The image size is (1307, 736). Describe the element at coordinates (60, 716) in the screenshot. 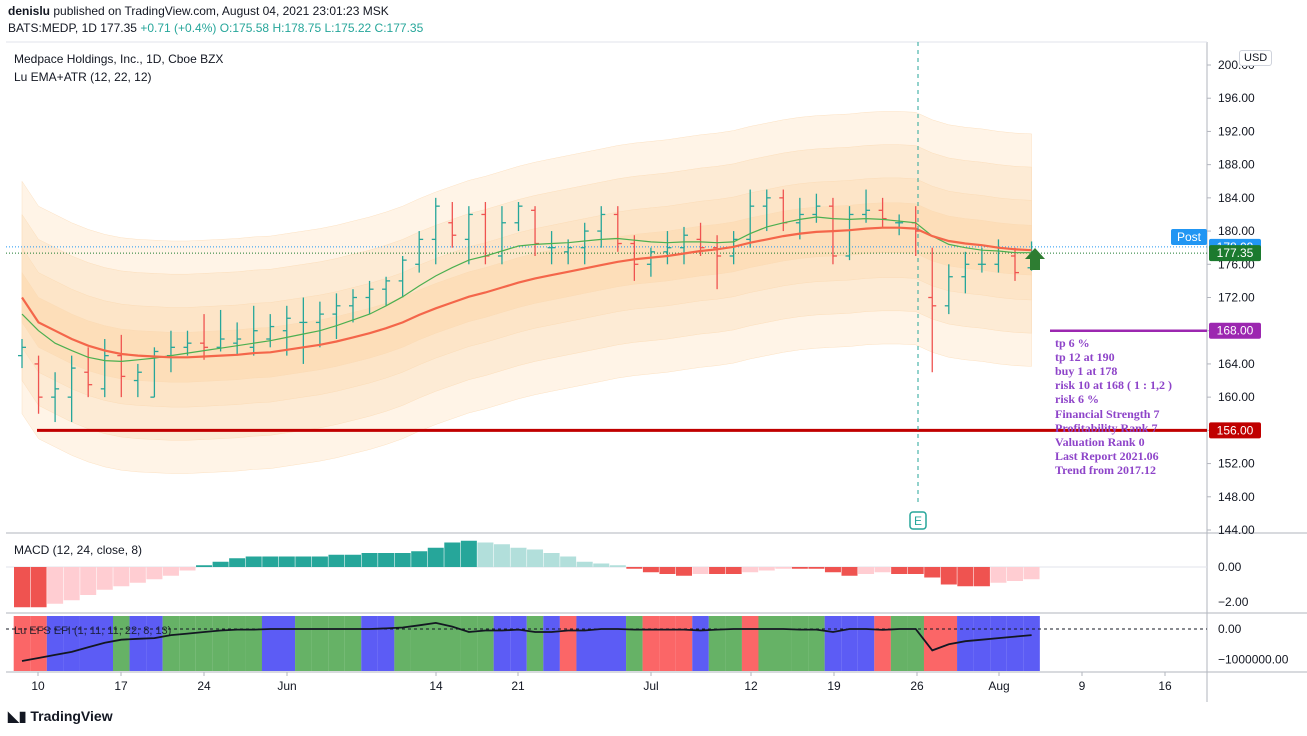

I see `tradingview-logo: ◣▮ TradingView` at that location.